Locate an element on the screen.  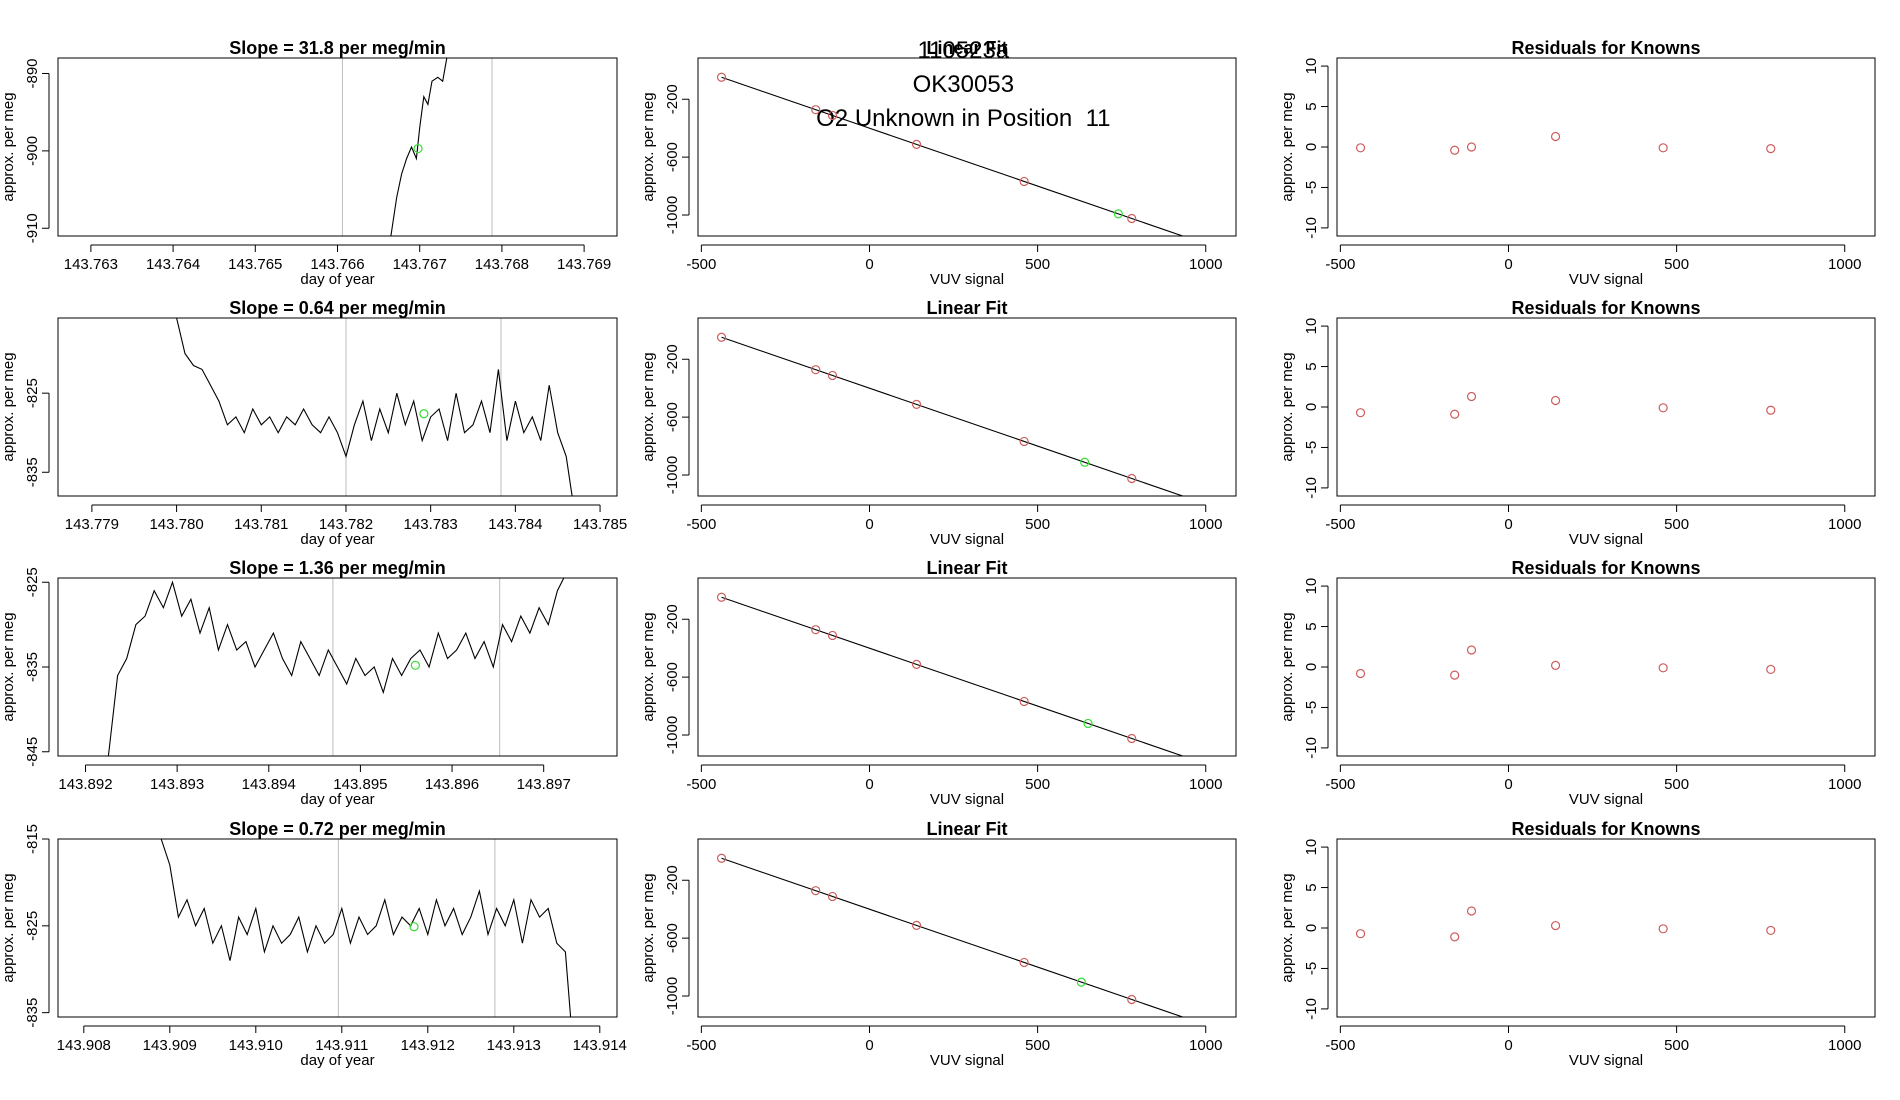
x-tick-label: 143.783 is located at coordinates (431, 524).